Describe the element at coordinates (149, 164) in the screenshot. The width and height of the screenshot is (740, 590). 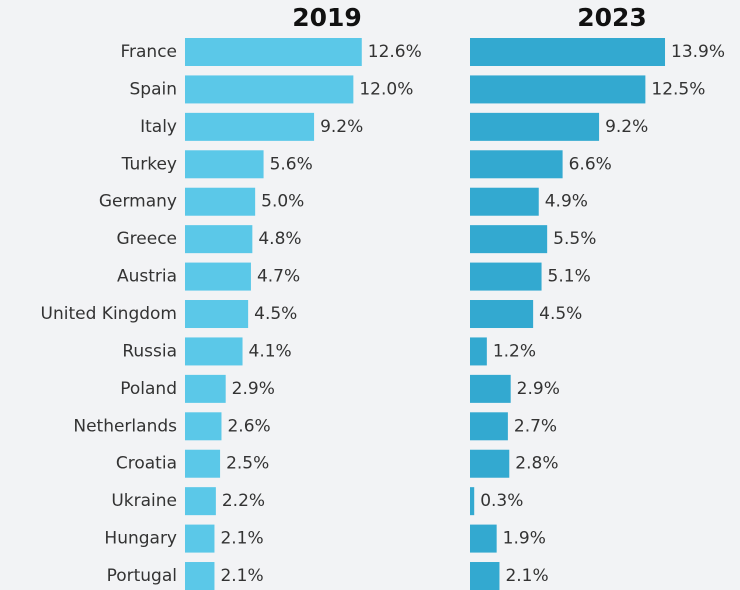
I see `category-label: Turkey` at that location.